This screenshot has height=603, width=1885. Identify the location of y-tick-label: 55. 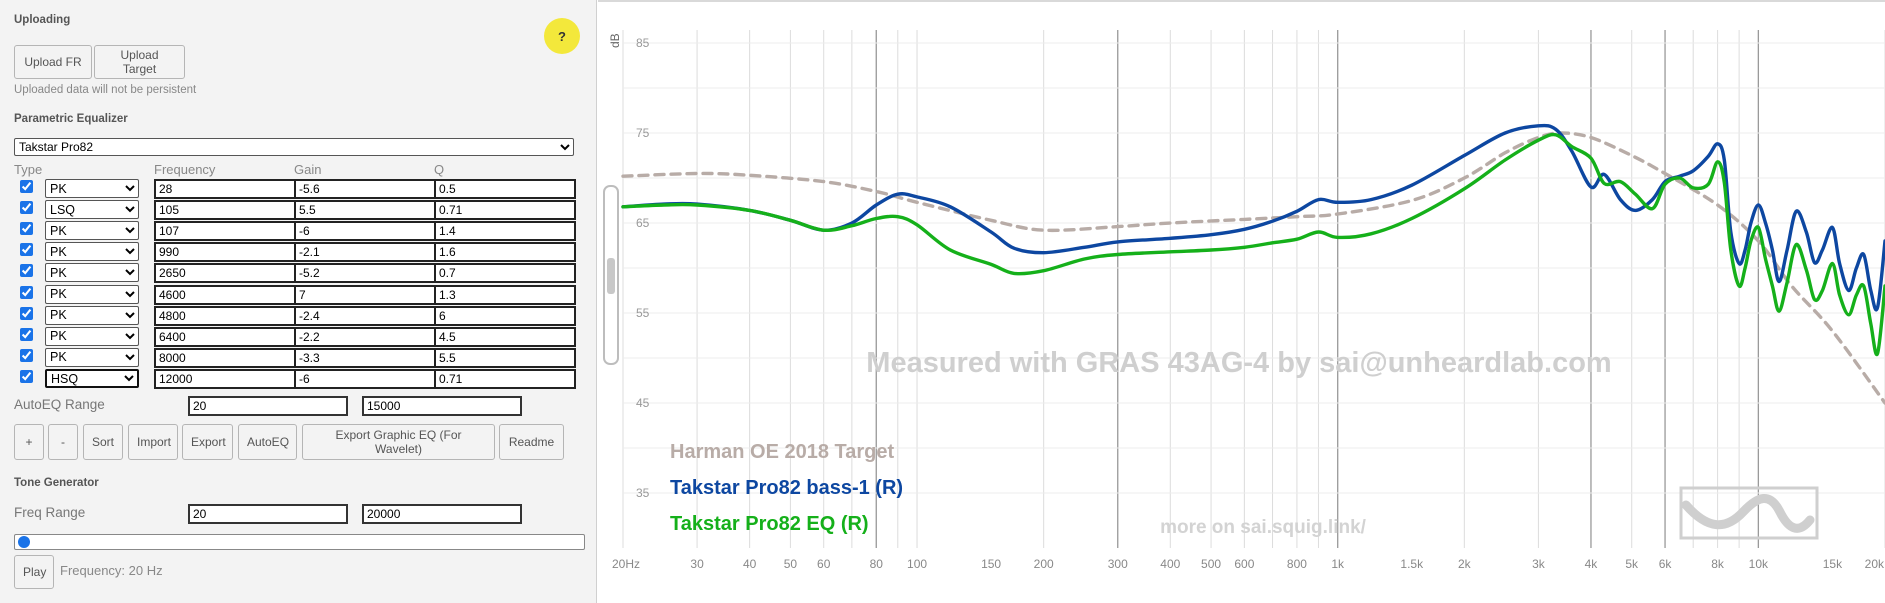
(643, 313).